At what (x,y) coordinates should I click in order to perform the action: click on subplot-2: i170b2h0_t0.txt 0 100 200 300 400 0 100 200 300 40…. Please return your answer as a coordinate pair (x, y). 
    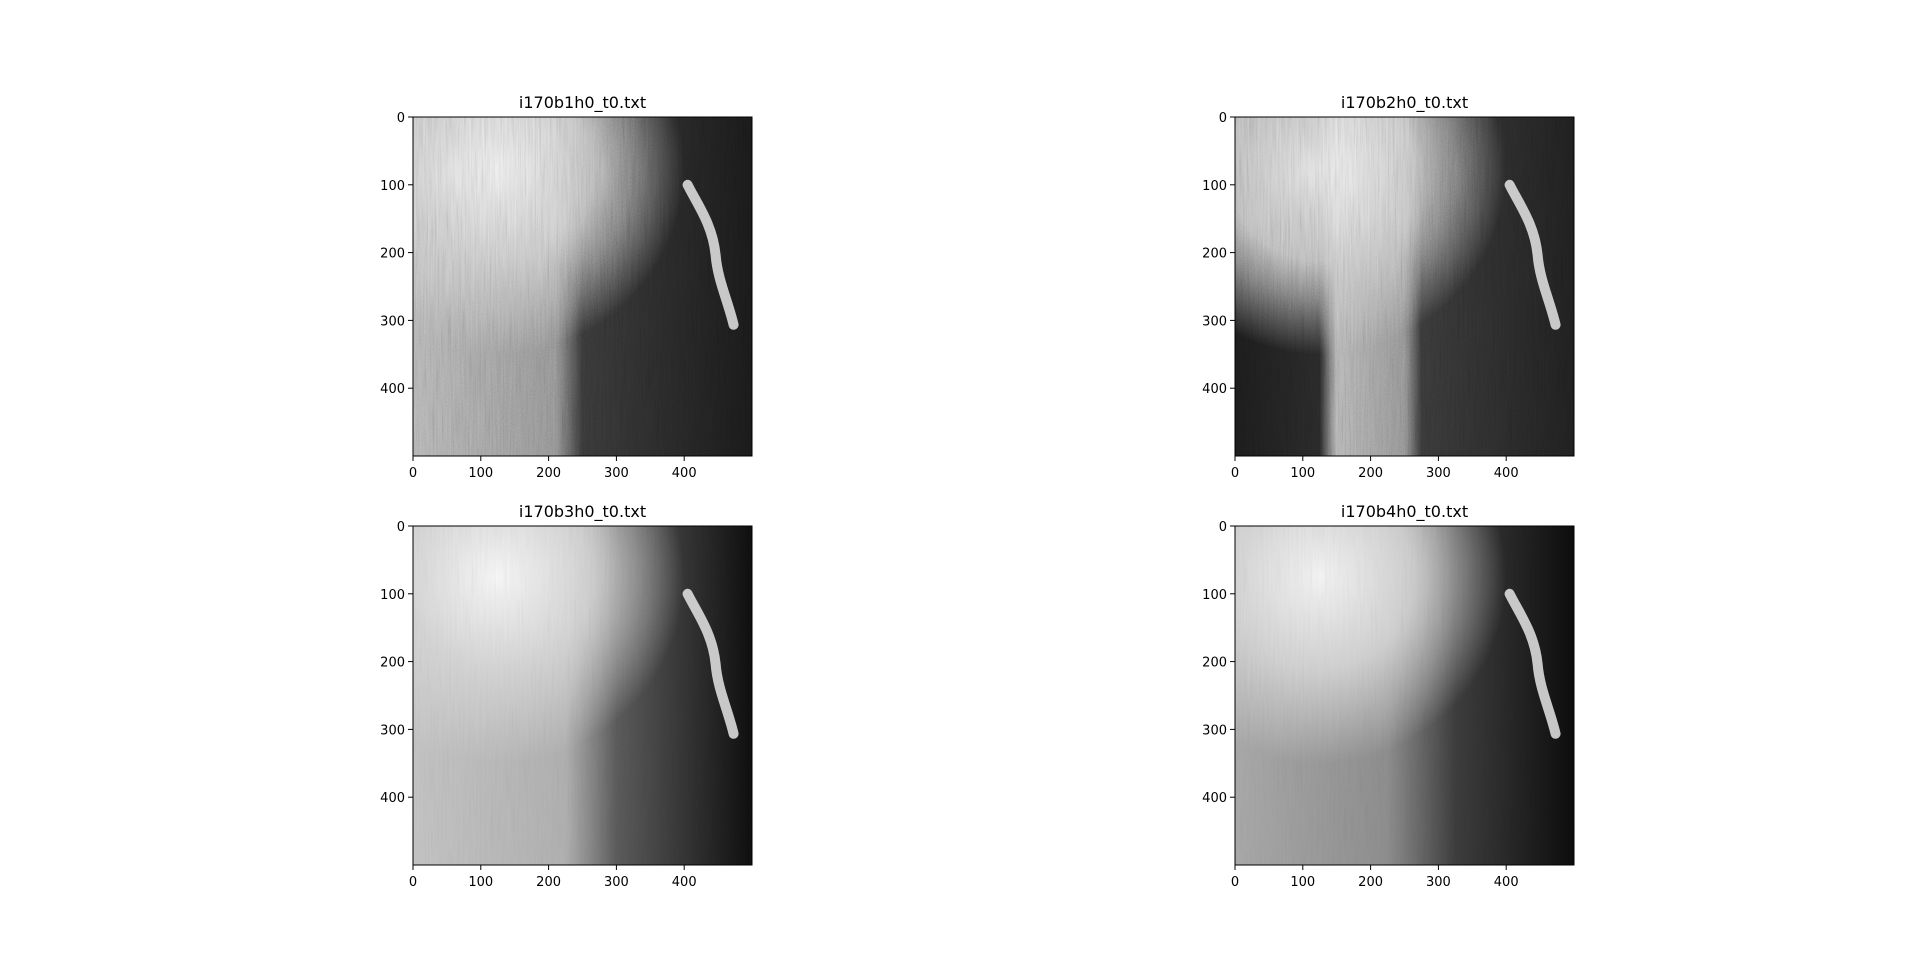
    Looking at the image, I should click on (1388, 287).